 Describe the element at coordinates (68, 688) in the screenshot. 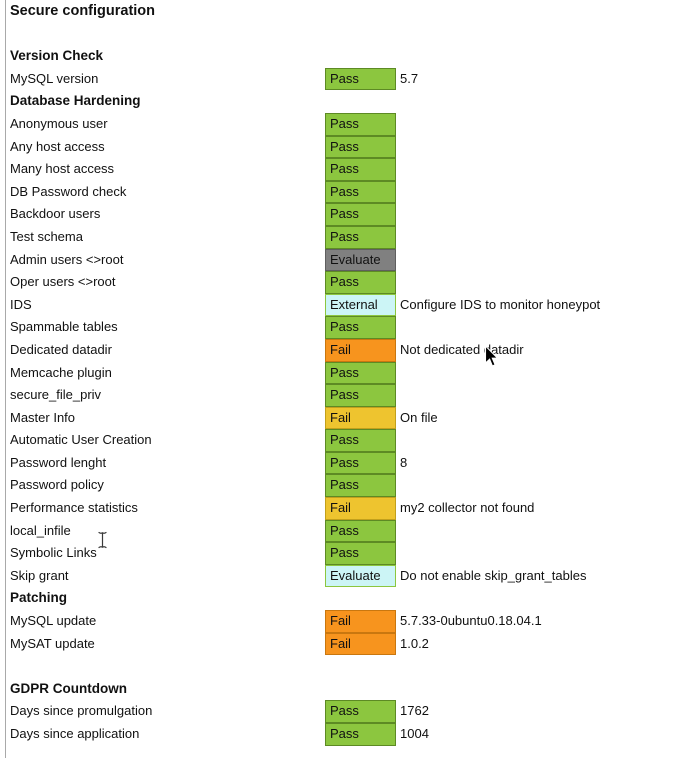

I see `section-header: GDPR Countdown` at that location.